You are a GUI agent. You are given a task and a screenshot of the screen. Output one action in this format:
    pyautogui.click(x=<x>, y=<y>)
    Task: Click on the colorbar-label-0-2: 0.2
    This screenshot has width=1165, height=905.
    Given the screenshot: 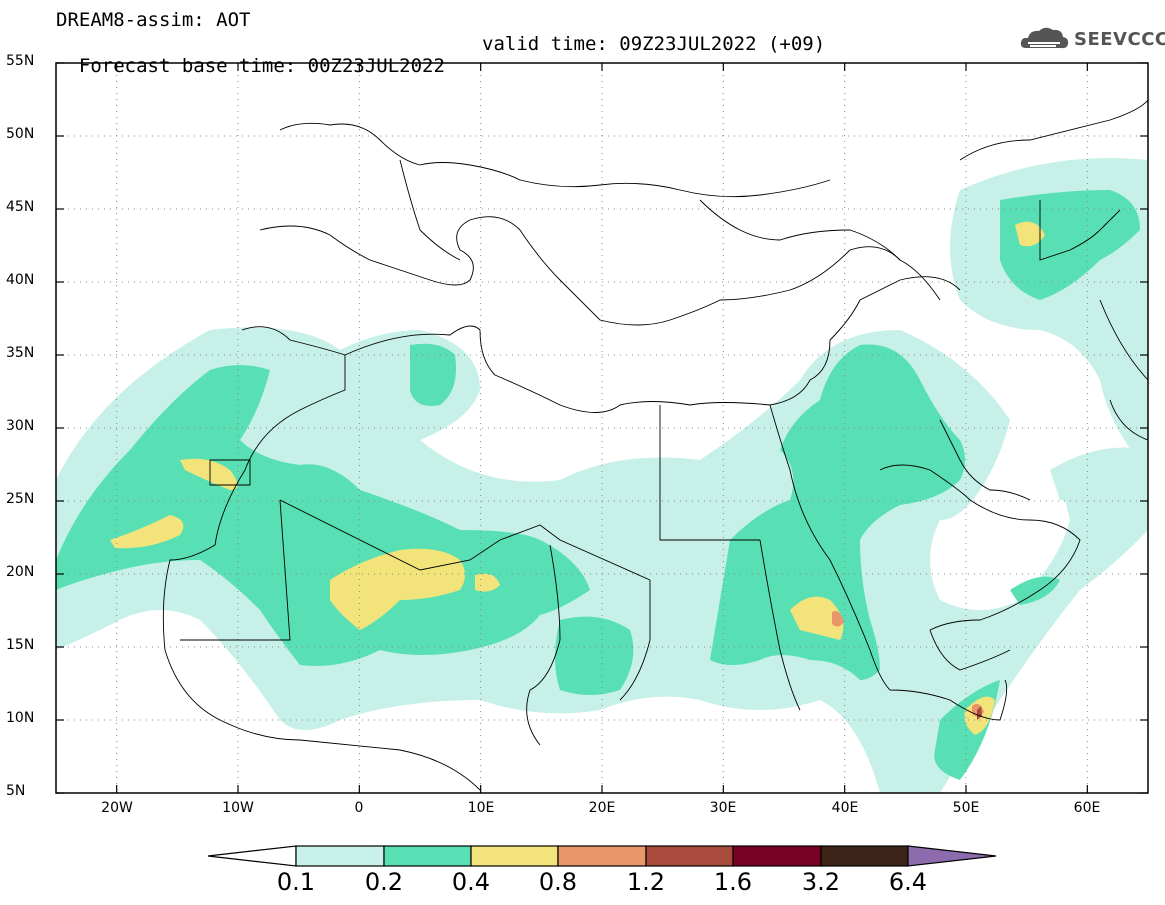 What is the action you would take?
    pyautogui.click(x=384, y=882)
    